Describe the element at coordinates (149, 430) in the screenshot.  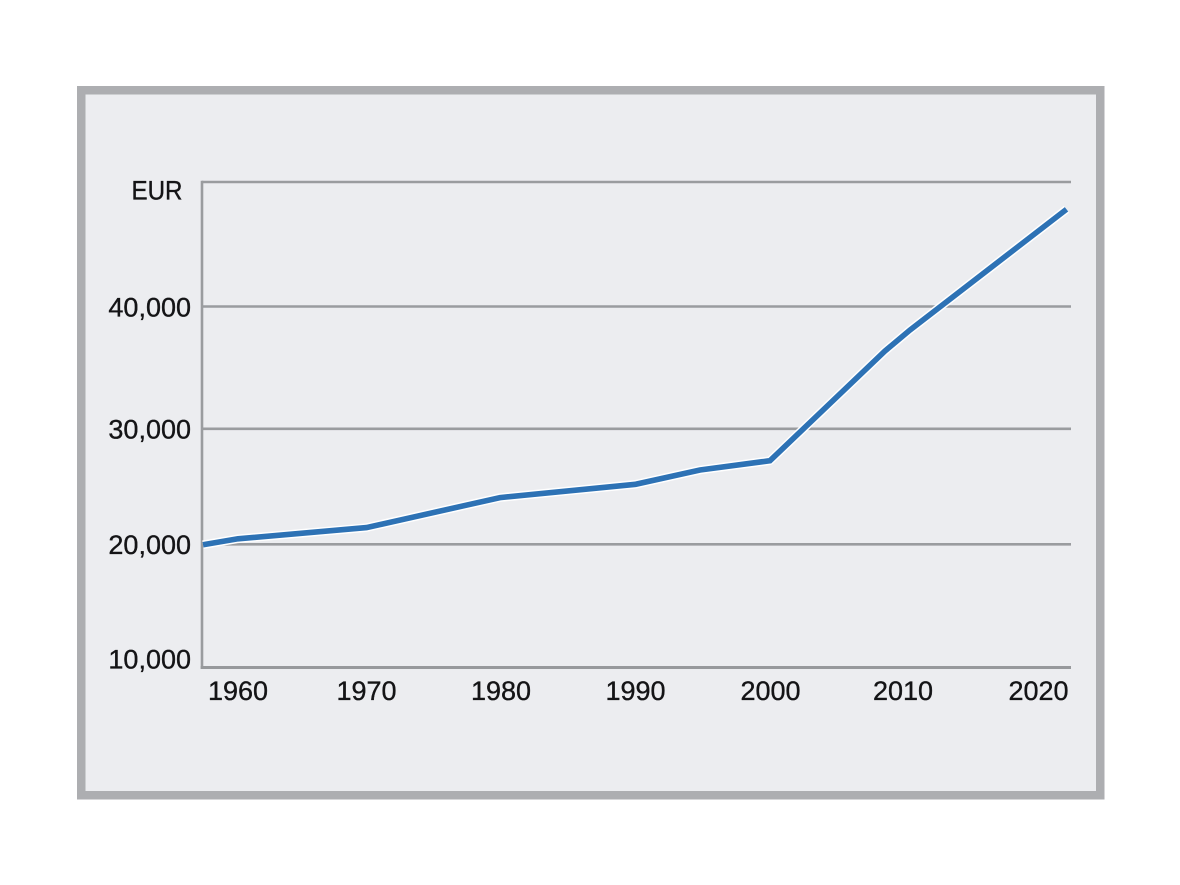
I see `svg-text: 30,000` at that location.